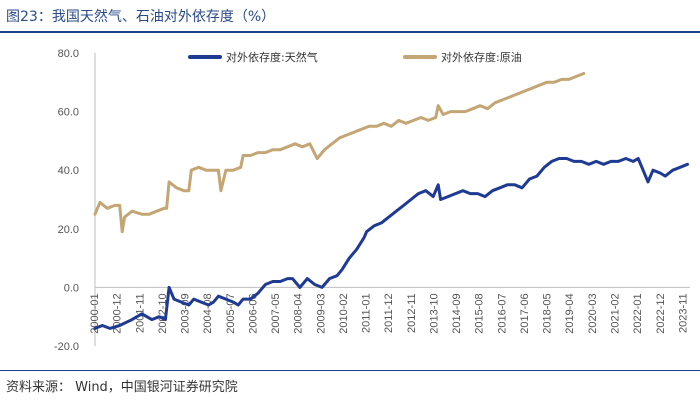  Describe the element at coordinates (253, 313) in the screenshot. I see `x-tick-label: 2006-06` at that location.